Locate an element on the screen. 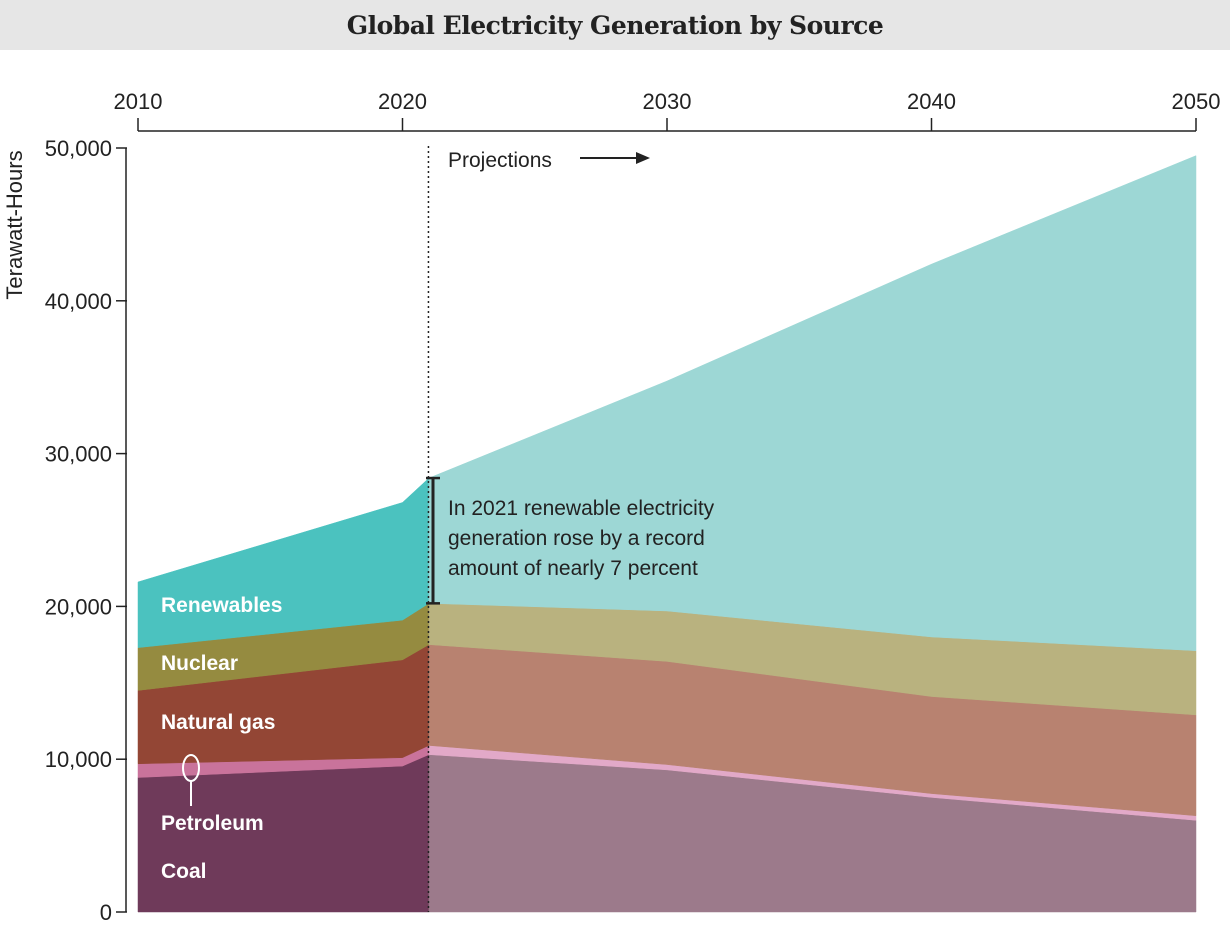  x-tick-label: 2010 is located at coordinates (138, 101).